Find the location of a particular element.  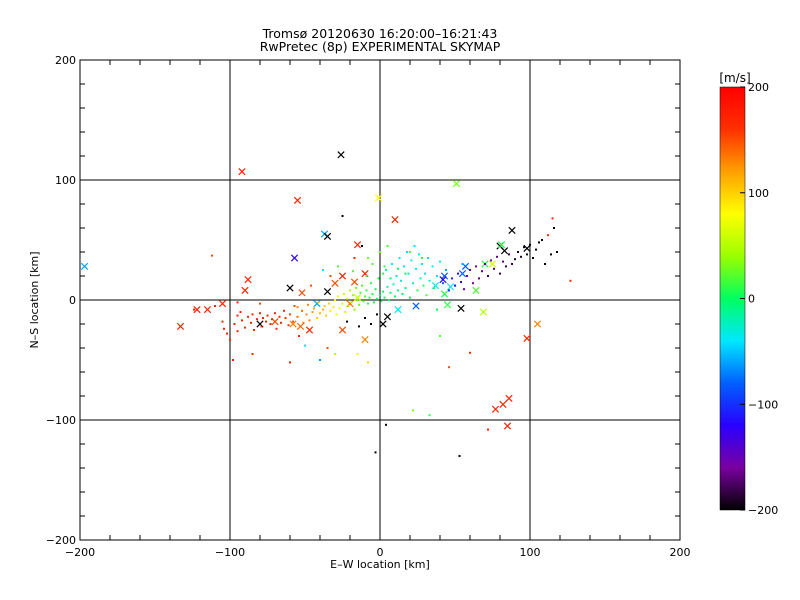

colorbar-tick-label: 100 is located at coordinates (758, 193).